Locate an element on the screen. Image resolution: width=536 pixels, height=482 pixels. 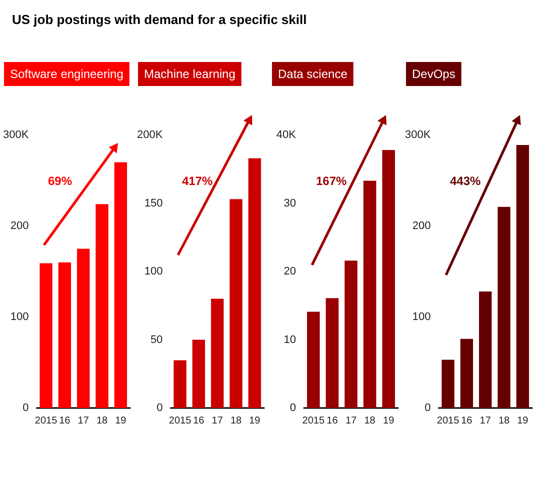
y-tick-label: 50 is located at coordinates (156, 340).